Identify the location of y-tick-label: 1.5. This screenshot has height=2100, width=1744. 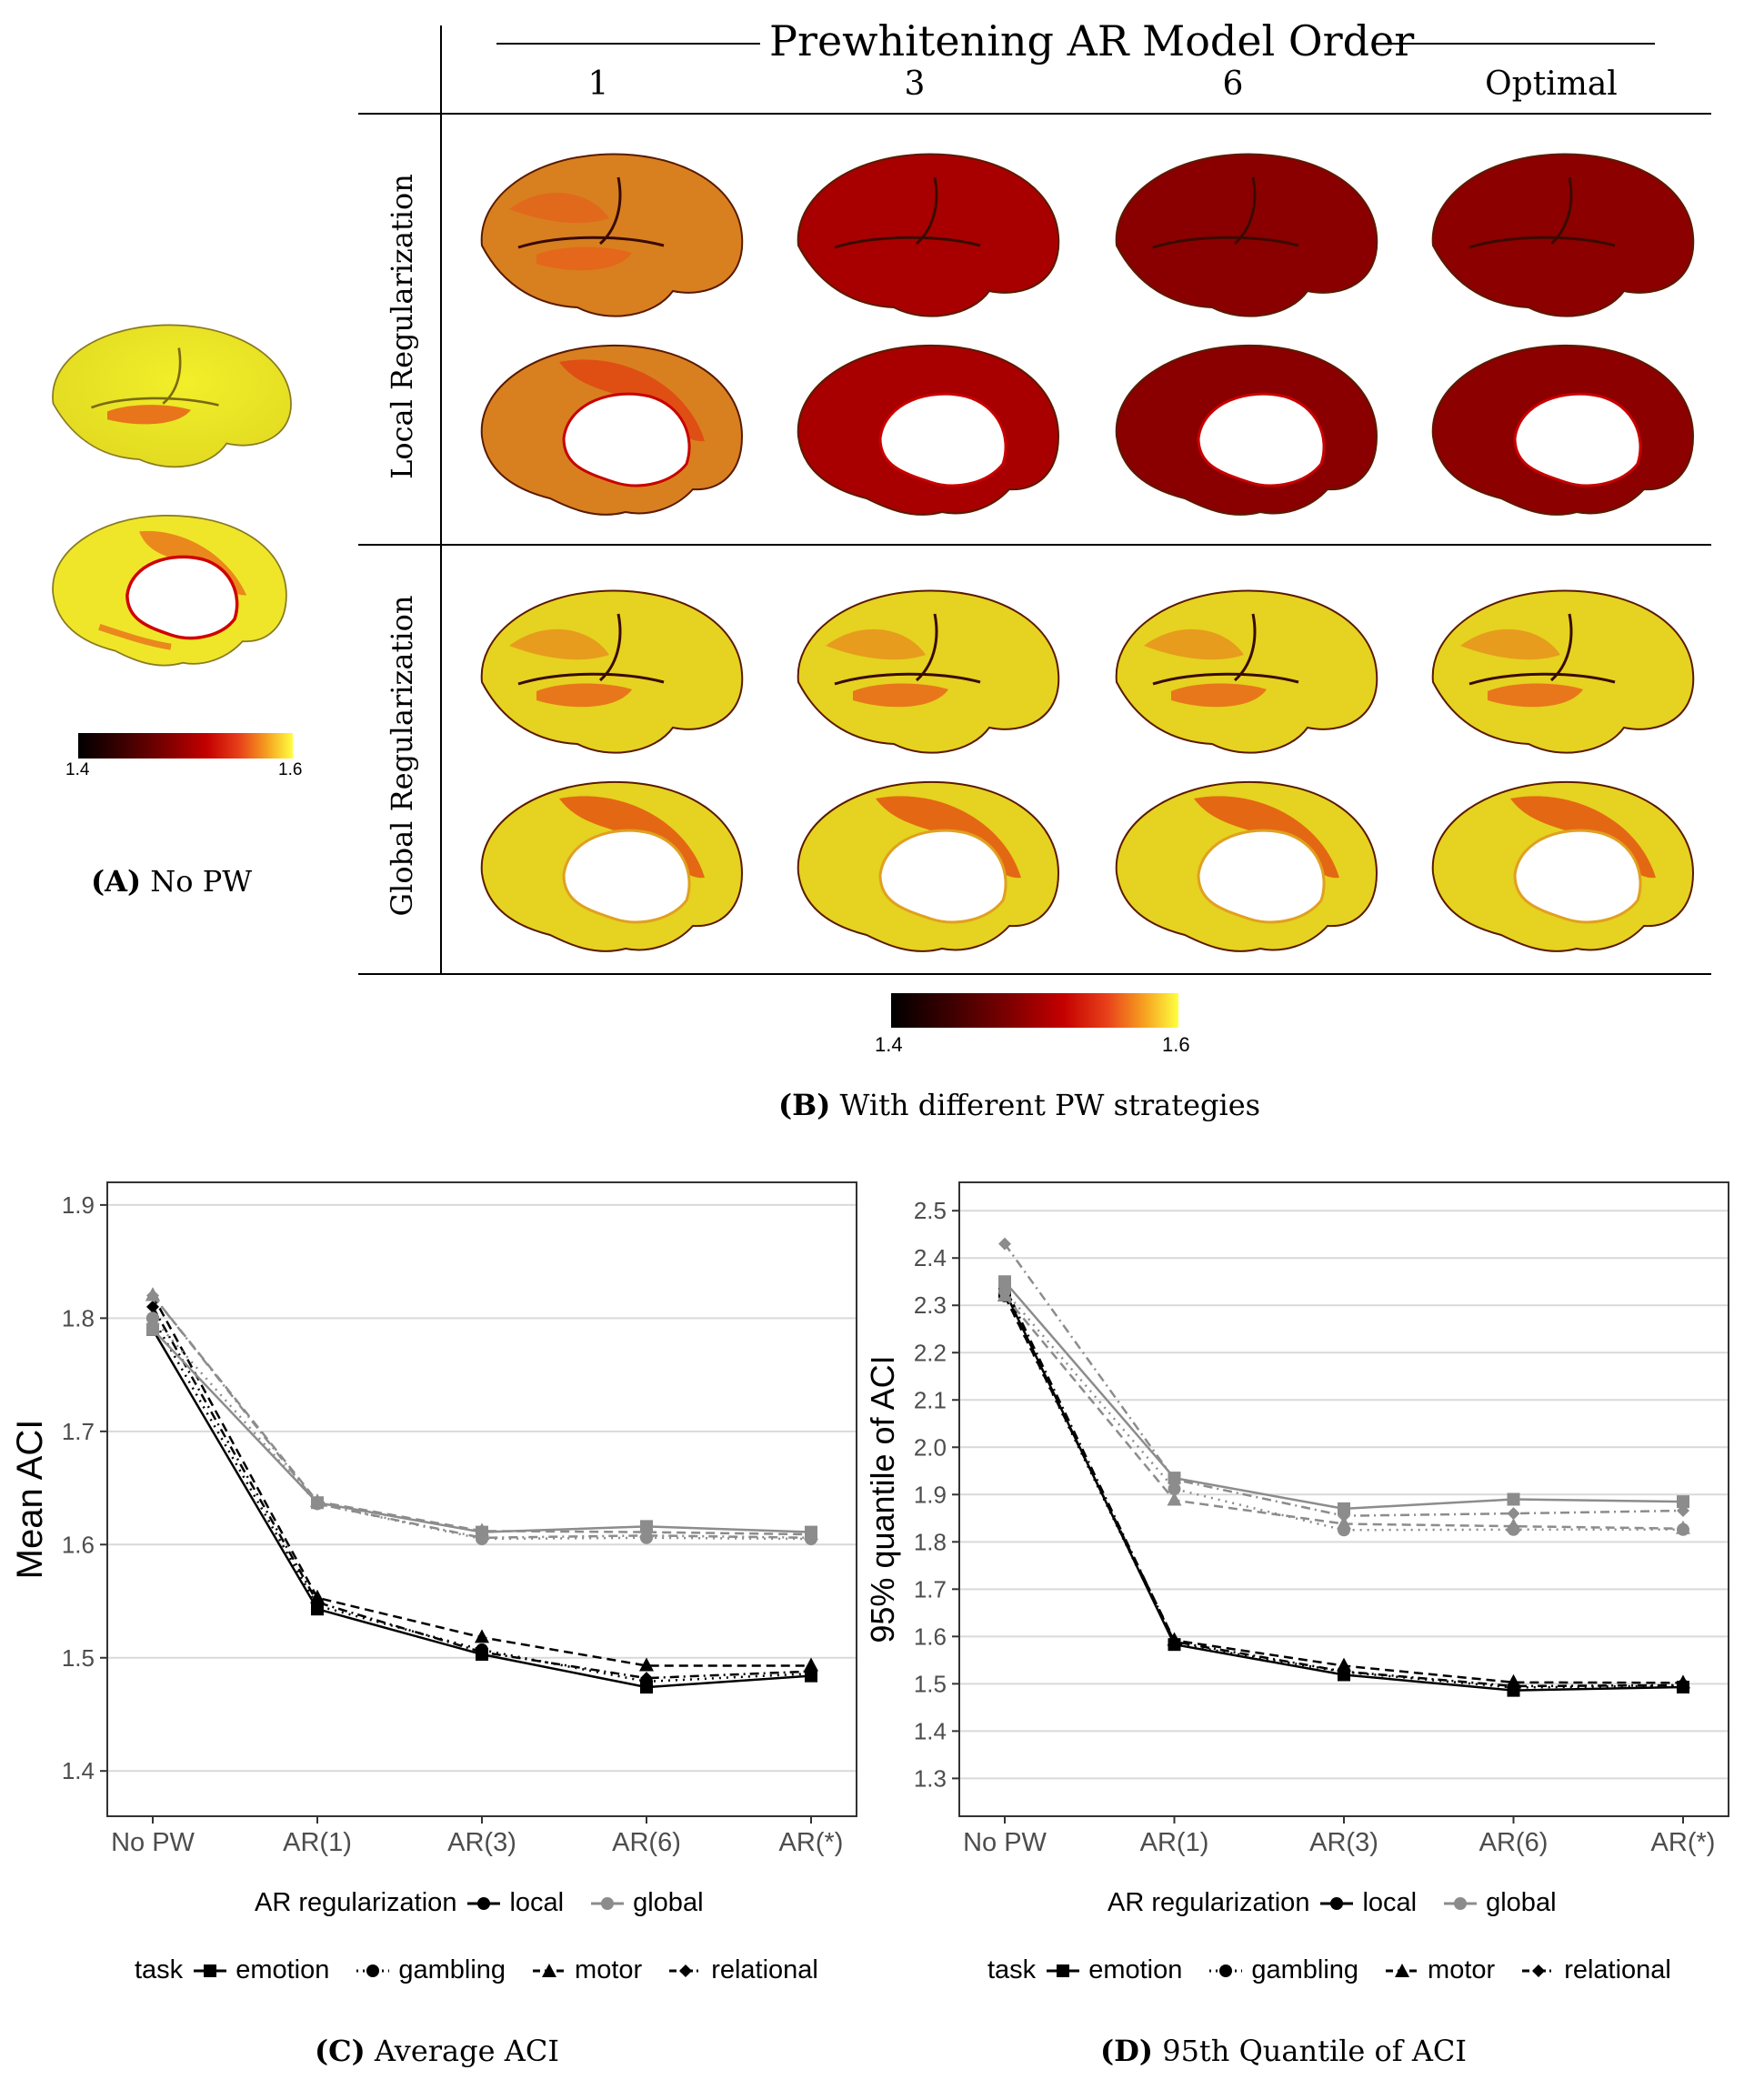
(931, 1683).